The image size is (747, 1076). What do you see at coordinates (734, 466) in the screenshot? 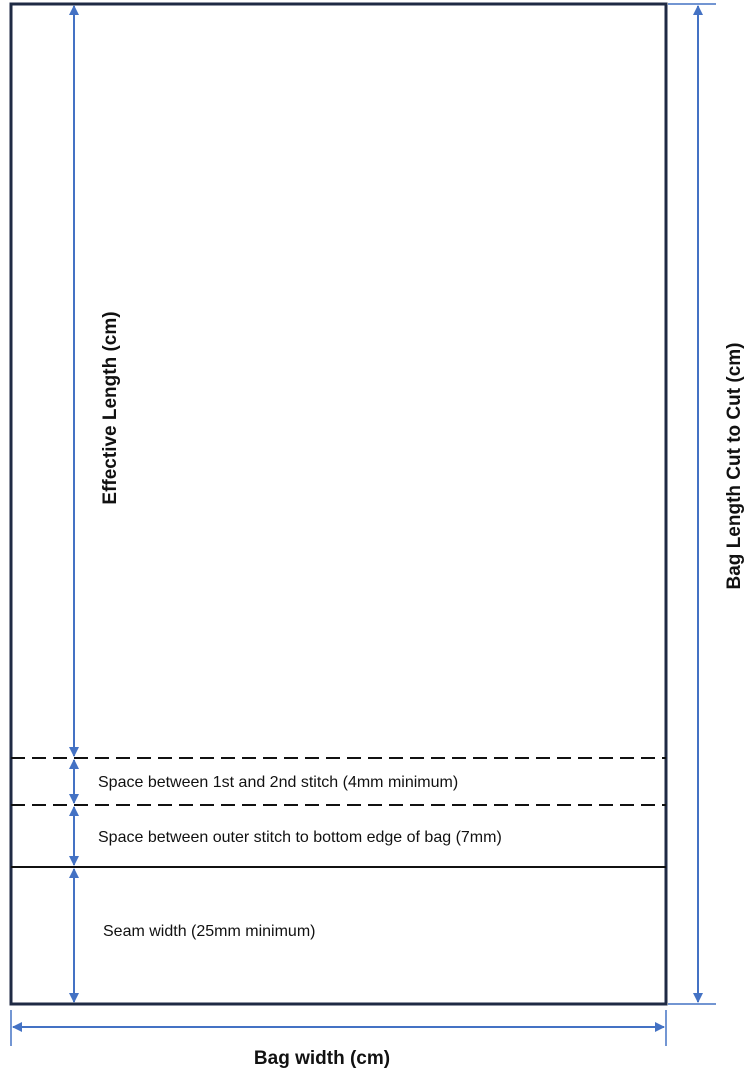
I see `bag-length-label: Bag Length Cut to Cut (cm)` at bounding box center [734, 466].